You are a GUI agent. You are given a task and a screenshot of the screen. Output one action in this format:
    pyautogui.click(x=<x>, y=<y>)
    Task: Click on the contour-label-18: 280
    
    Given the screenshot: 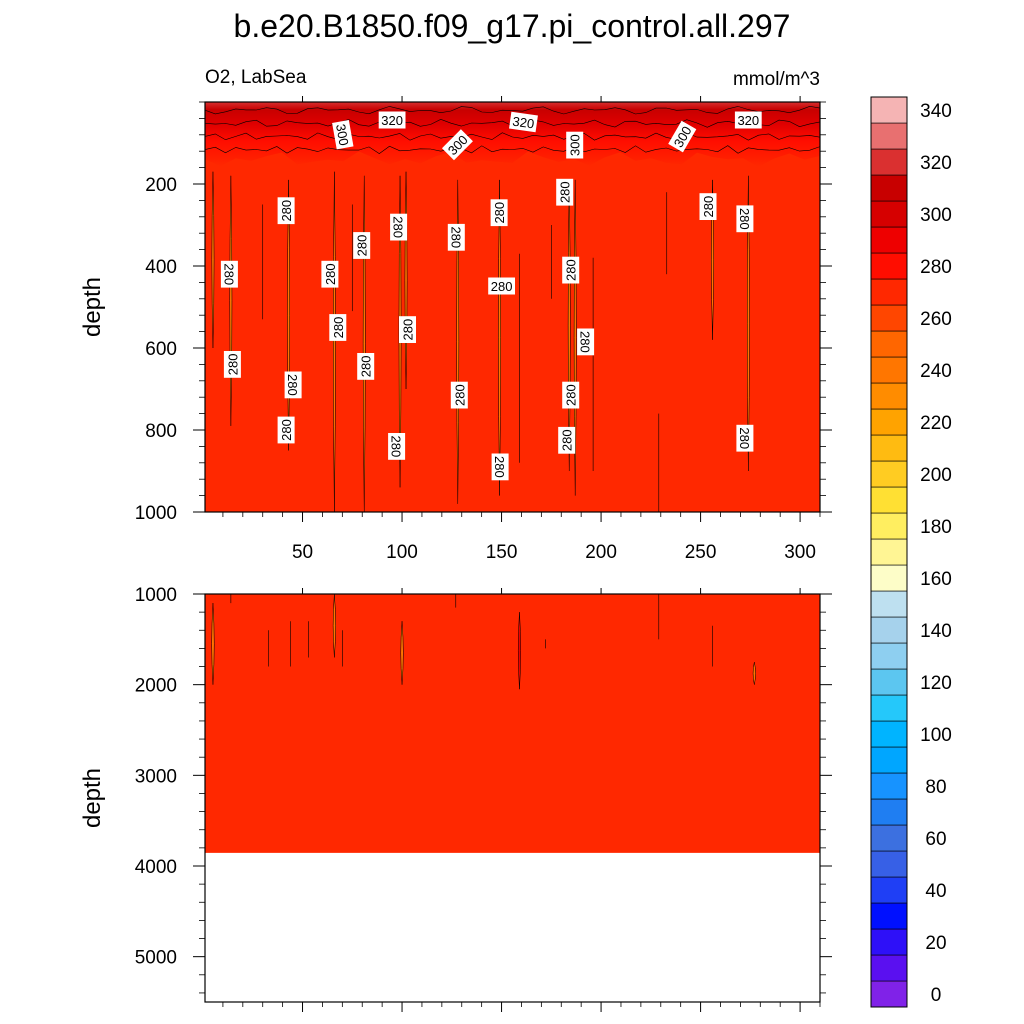 What is the action you would take?
    pyautogui.click(x=397, y=446)
    